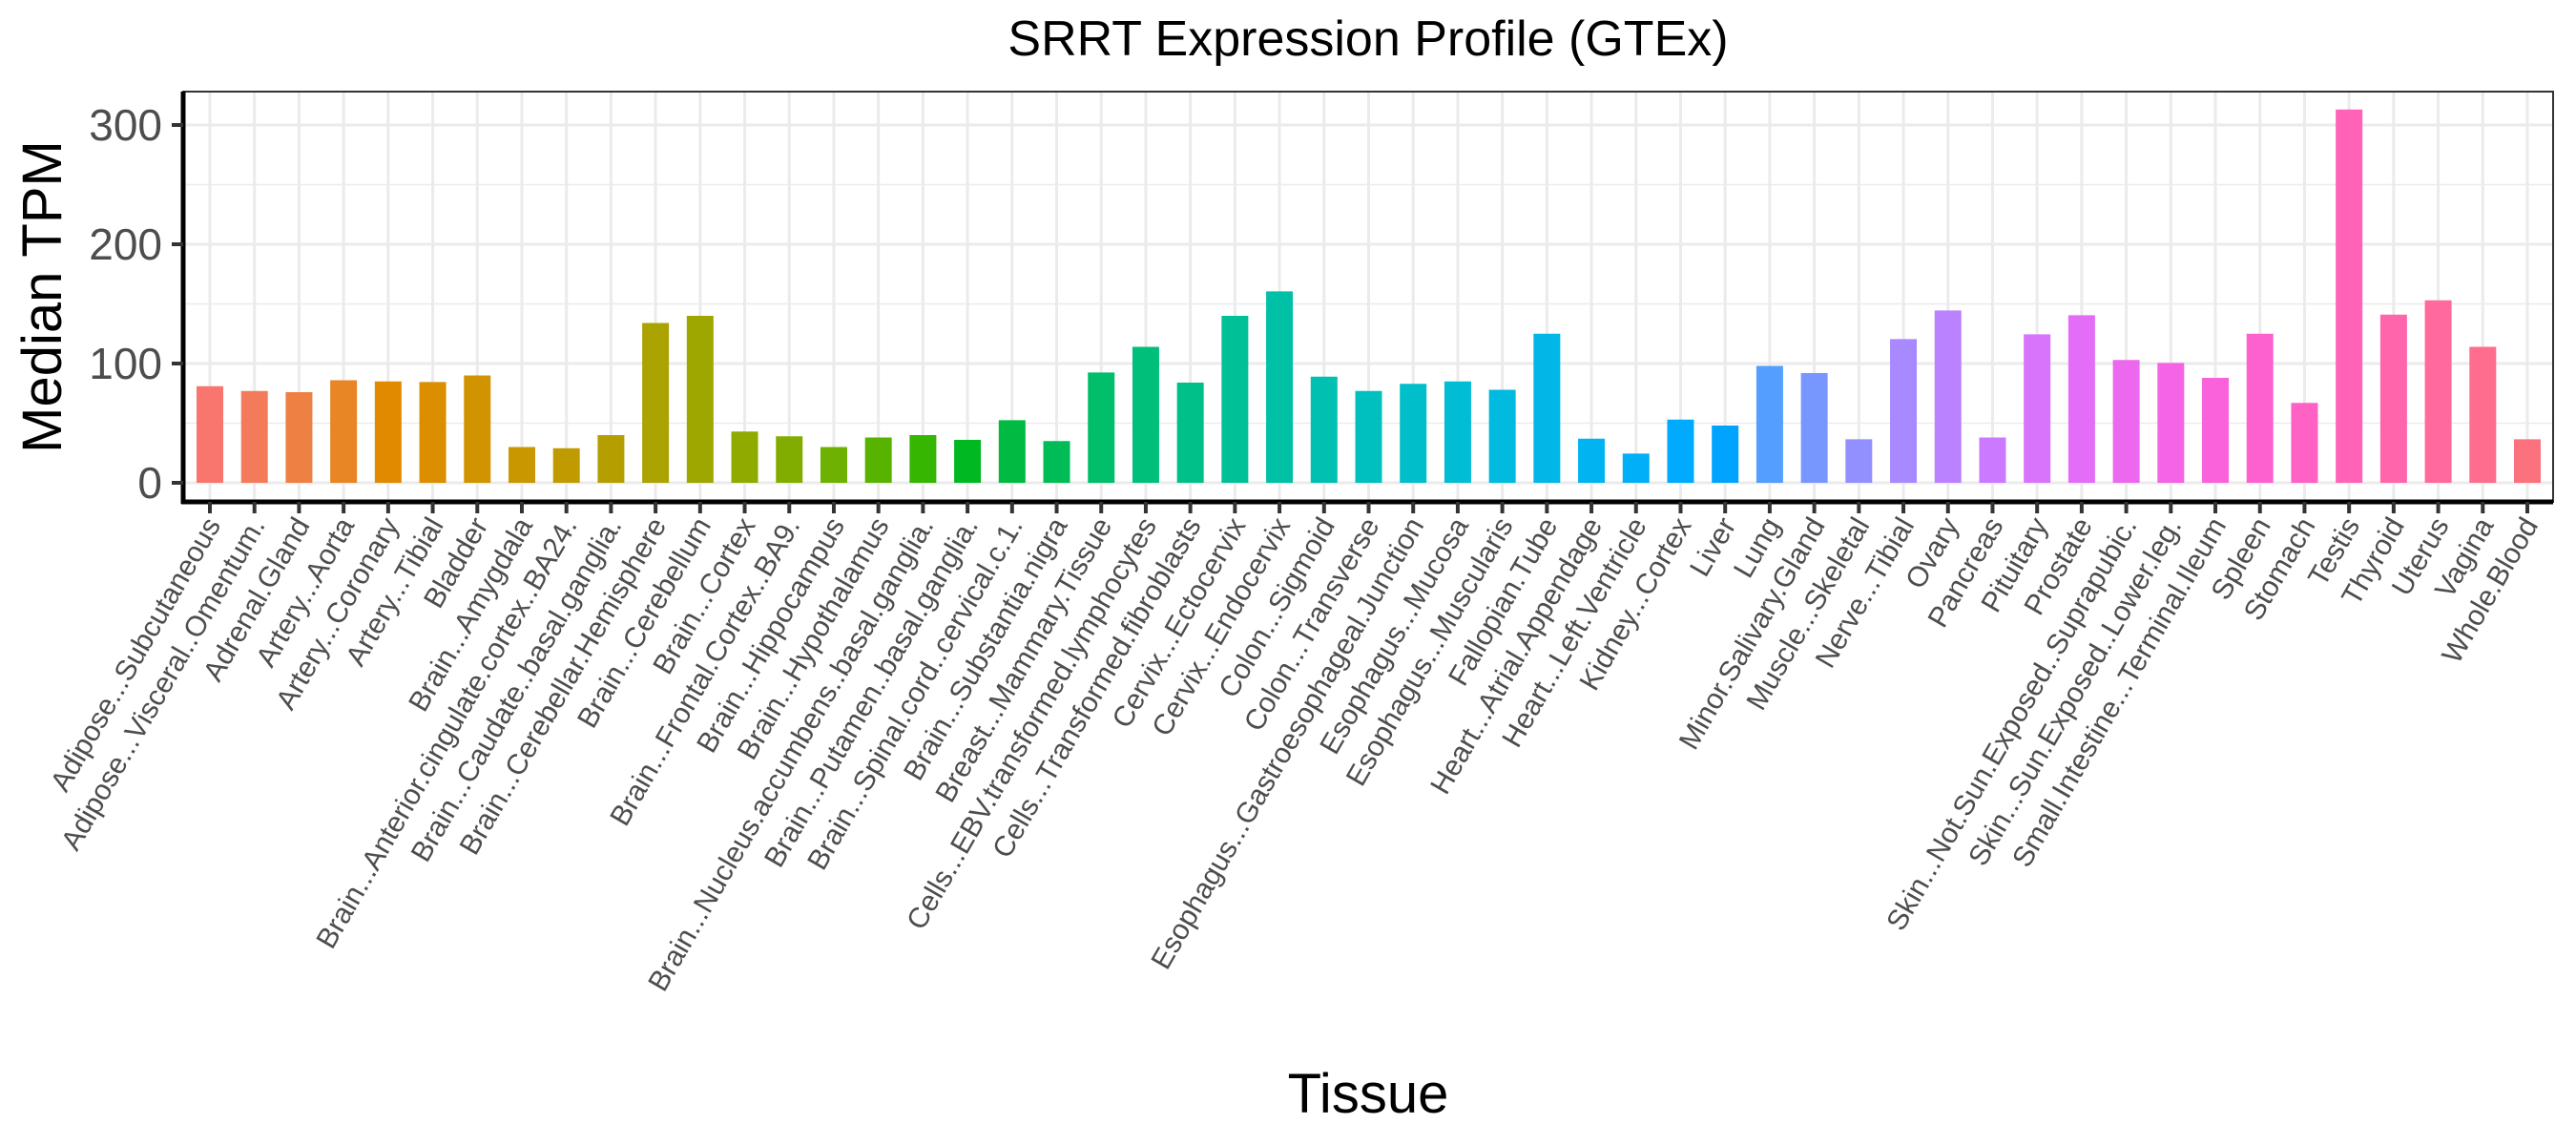 Image resolution: width=2576 pixels, height=1145 pixels. I want to click on y-axis-title: Median TPM, so click(42, 296).